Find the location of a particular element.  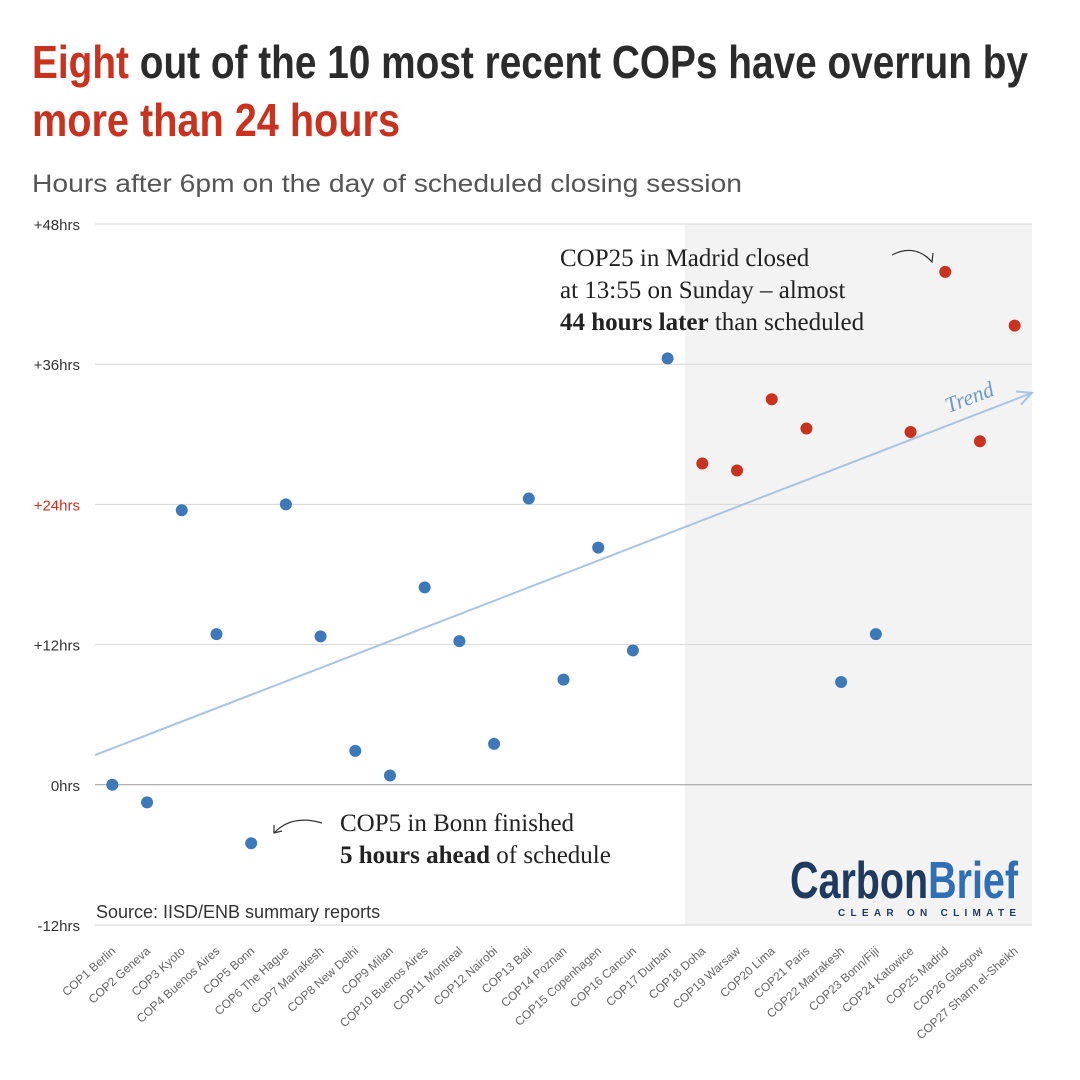

annotation-text: than scheduled is located at coordinates (790, 322).